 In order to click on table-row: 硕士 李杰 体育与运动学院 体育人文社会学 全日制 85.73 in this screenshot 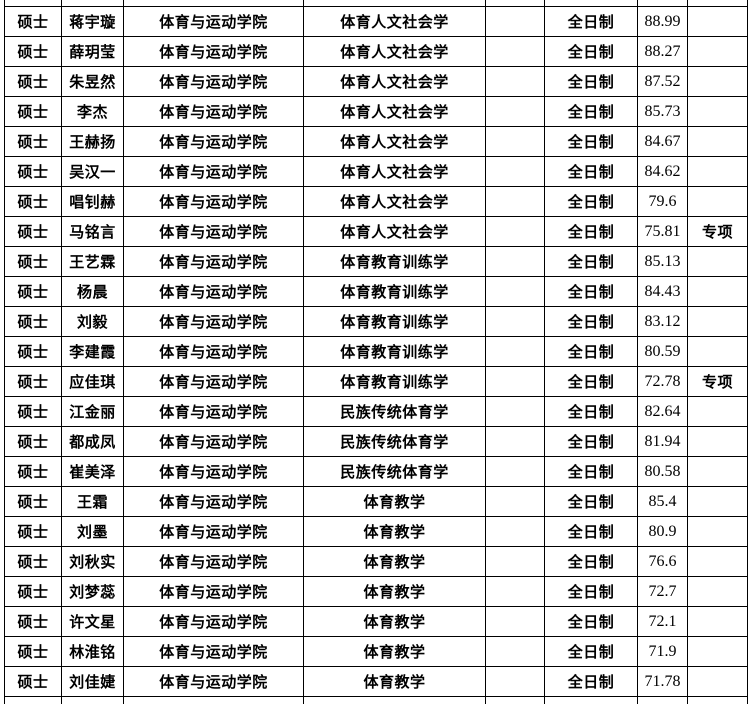, I will do `click(376, 112)`.